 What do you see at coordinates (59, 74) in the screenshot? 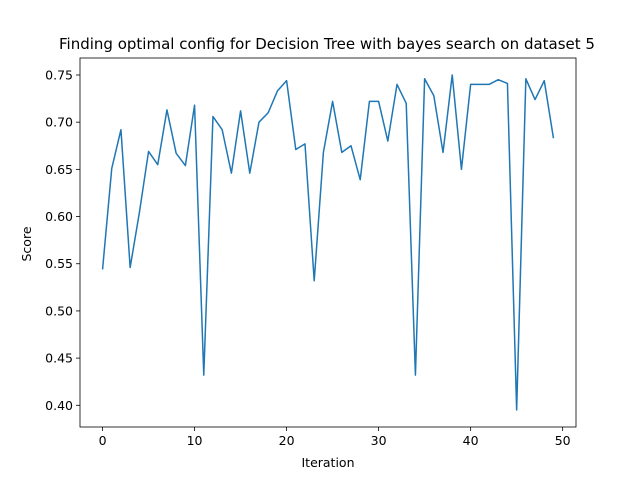
I see `y-tick-label: 0.75` at bounding box center [59, 74].